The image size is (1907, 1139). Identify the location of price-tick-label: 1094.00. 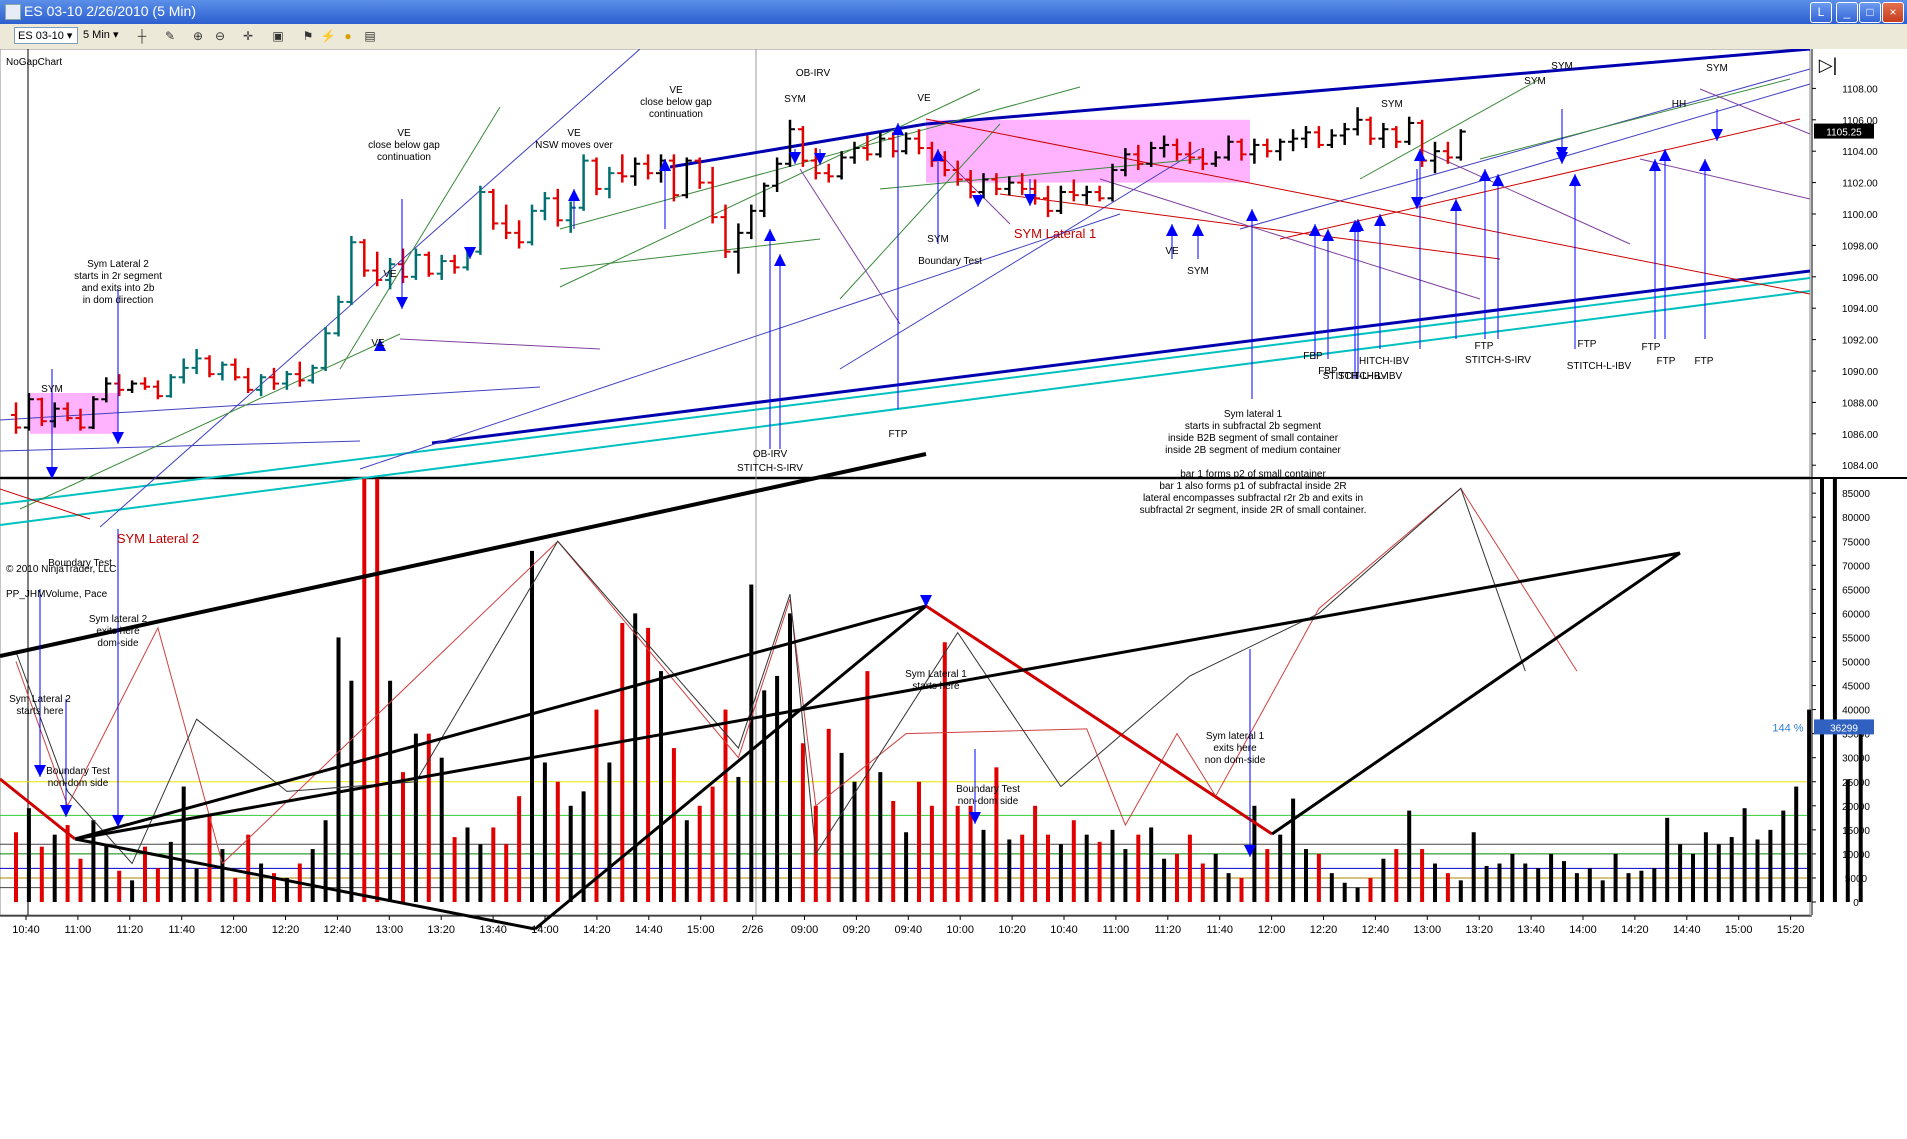
(1860, 309).